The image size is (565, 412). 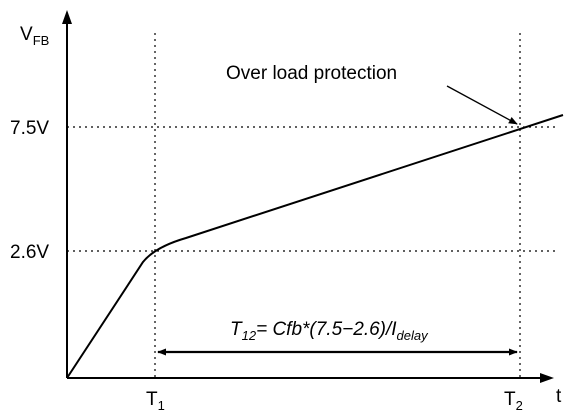 I want to click on level-label-7-5v: 7.5V, so click(x=29, y=128).